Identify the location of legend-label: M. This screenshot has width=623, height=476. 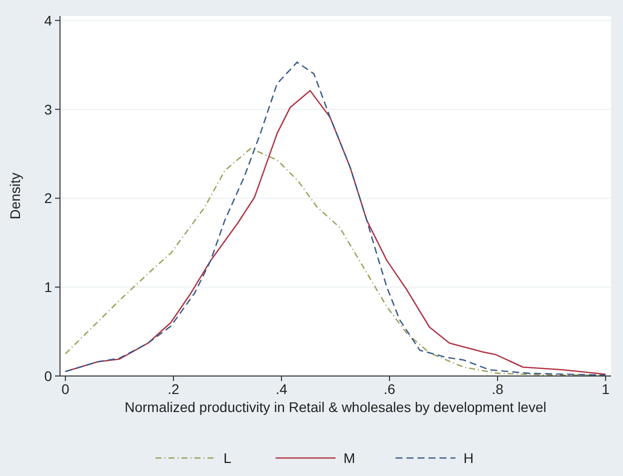
(350, 458).